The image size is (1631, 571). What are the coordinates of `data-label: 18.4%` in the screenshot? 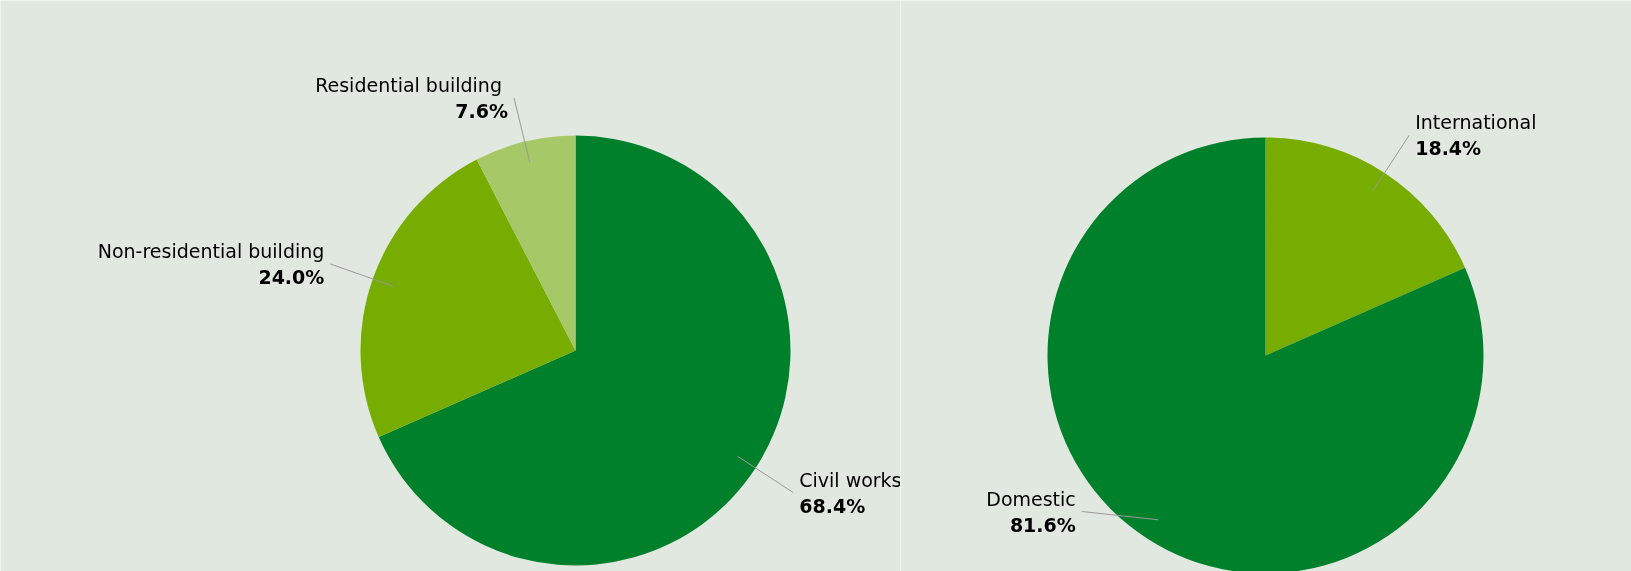 It's located at (1448, 148).